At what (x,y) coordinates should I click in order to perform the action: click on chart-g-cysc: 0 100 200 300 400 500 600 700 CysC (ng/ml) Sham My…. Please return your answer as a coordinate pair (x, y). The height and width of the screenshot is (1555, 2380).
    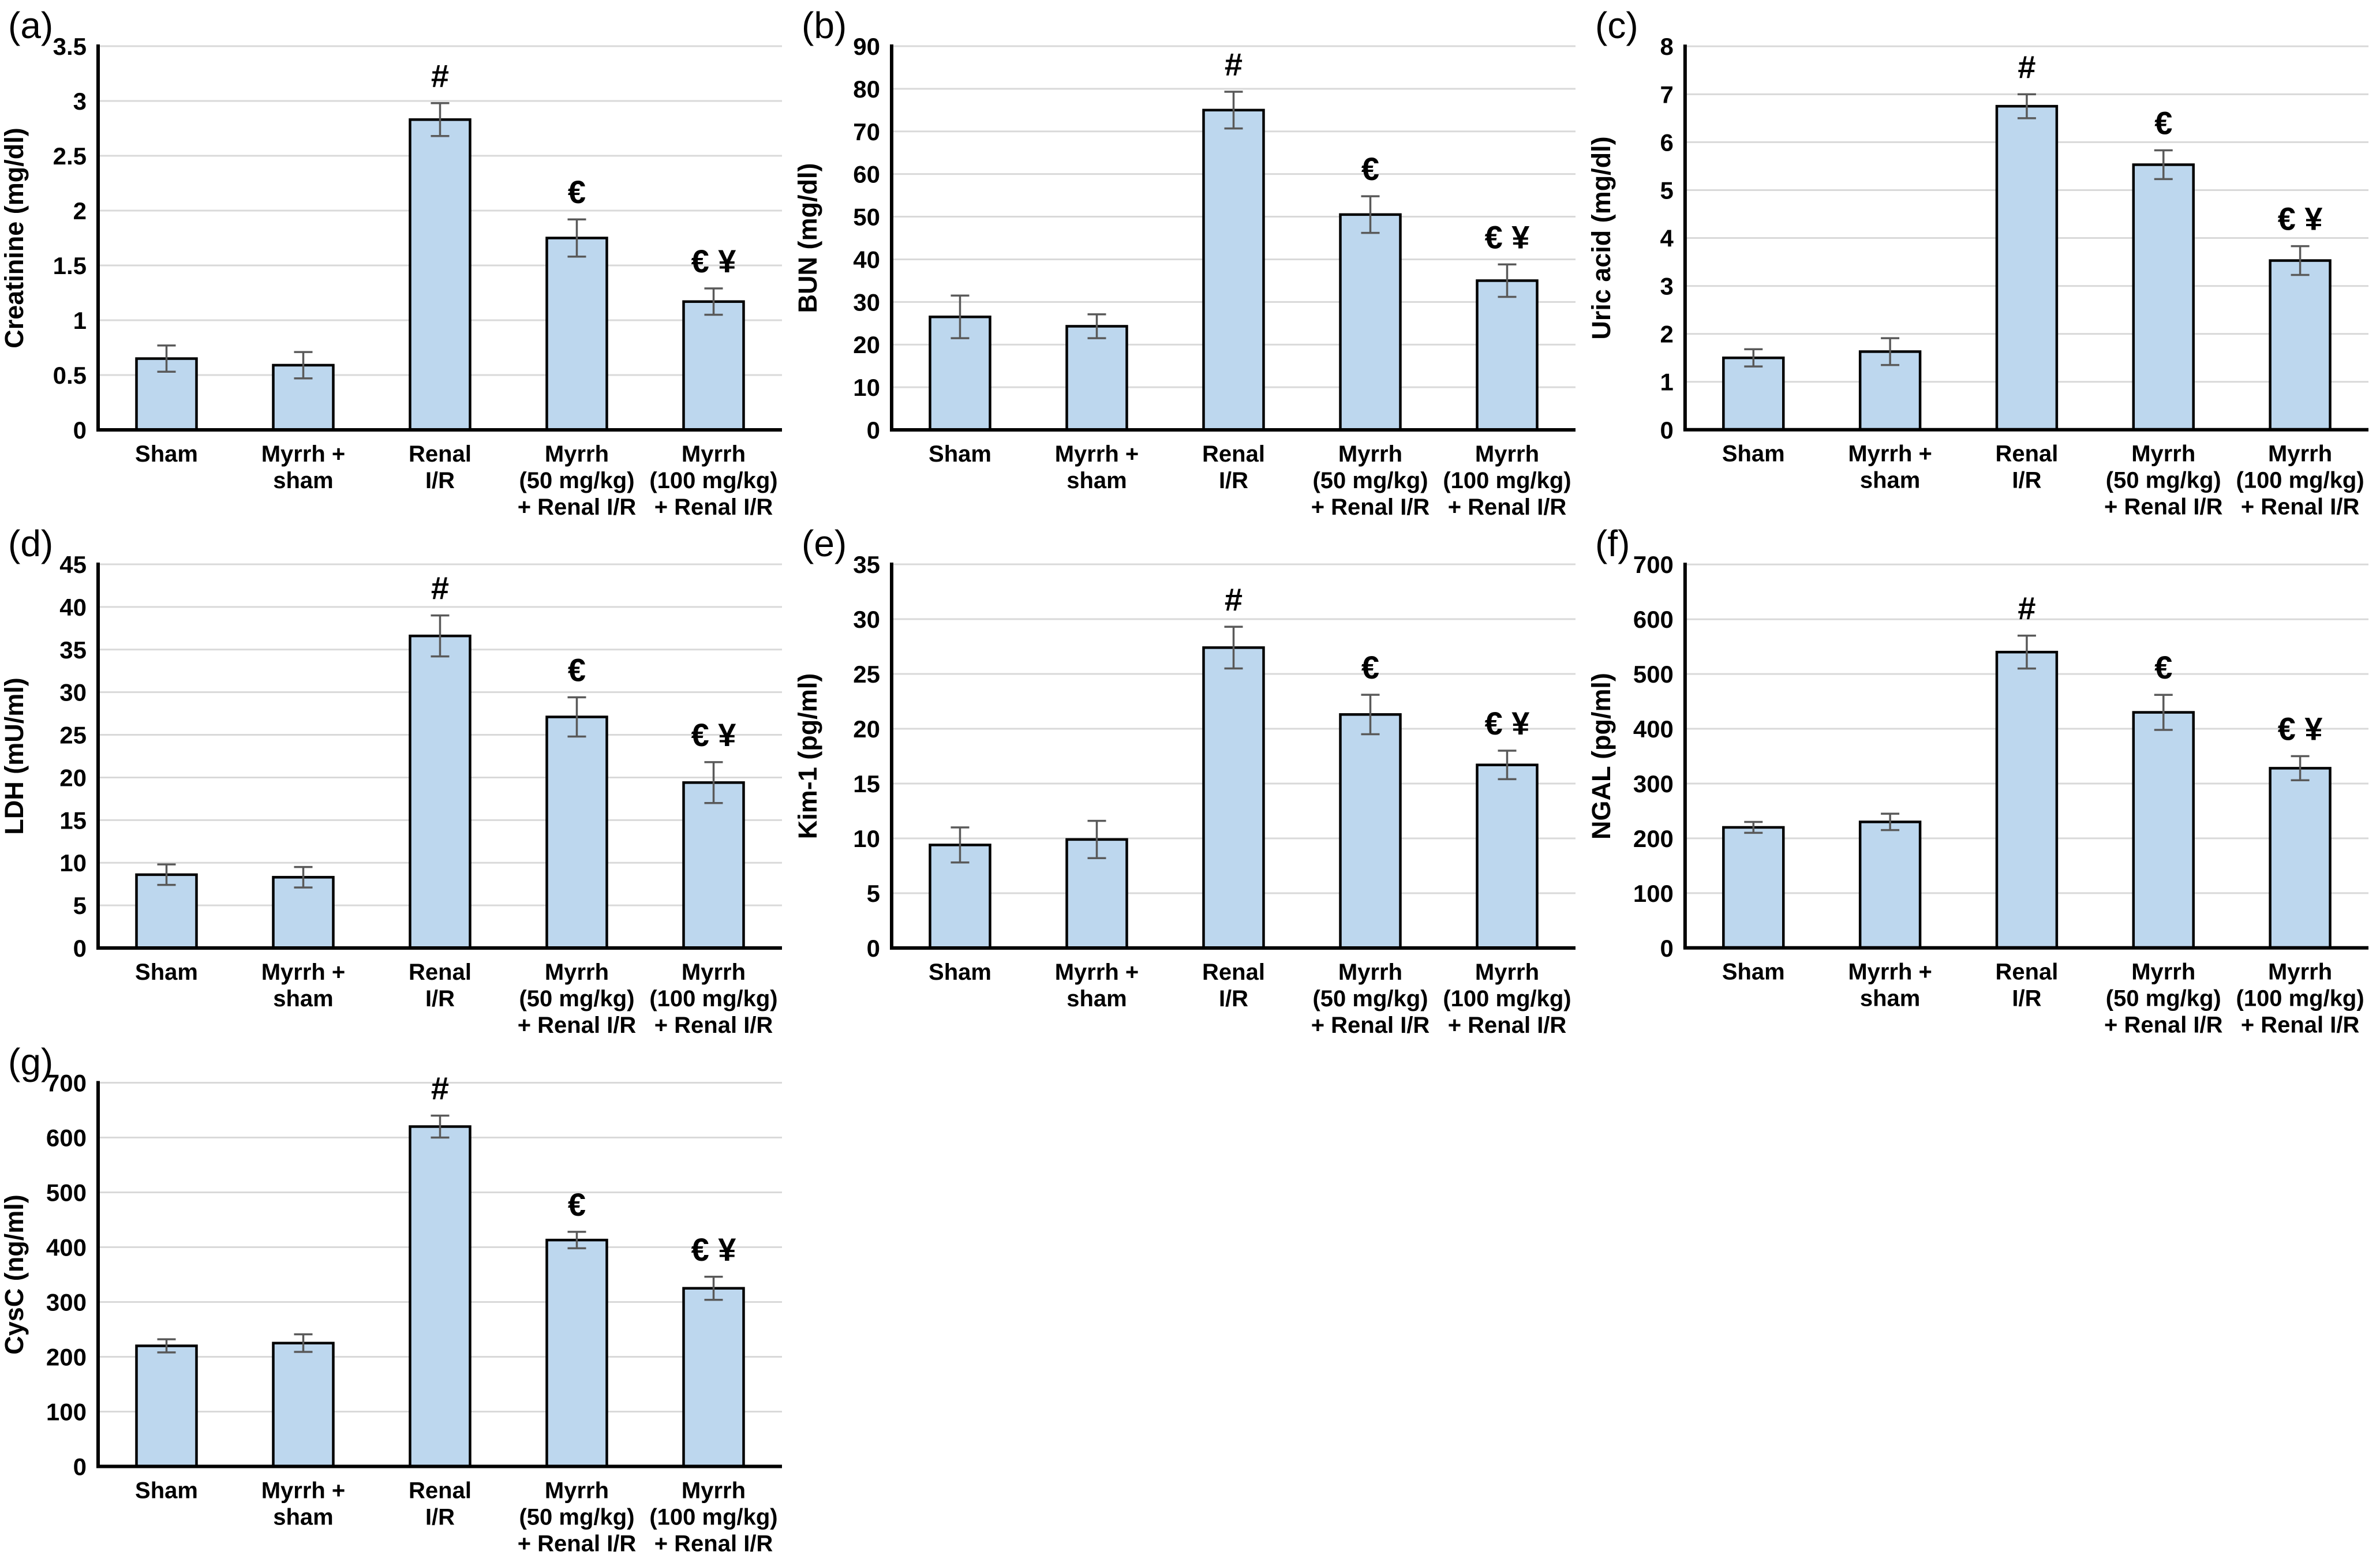
    Looking at the image, I should click on (391, 1312).